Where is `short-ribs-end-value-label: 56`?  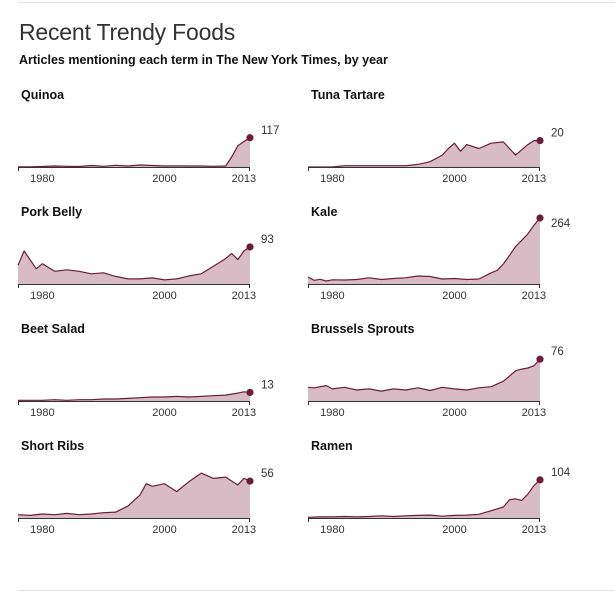
short-ribs-end-value-label: 56 is located at coordinates (267, 474).